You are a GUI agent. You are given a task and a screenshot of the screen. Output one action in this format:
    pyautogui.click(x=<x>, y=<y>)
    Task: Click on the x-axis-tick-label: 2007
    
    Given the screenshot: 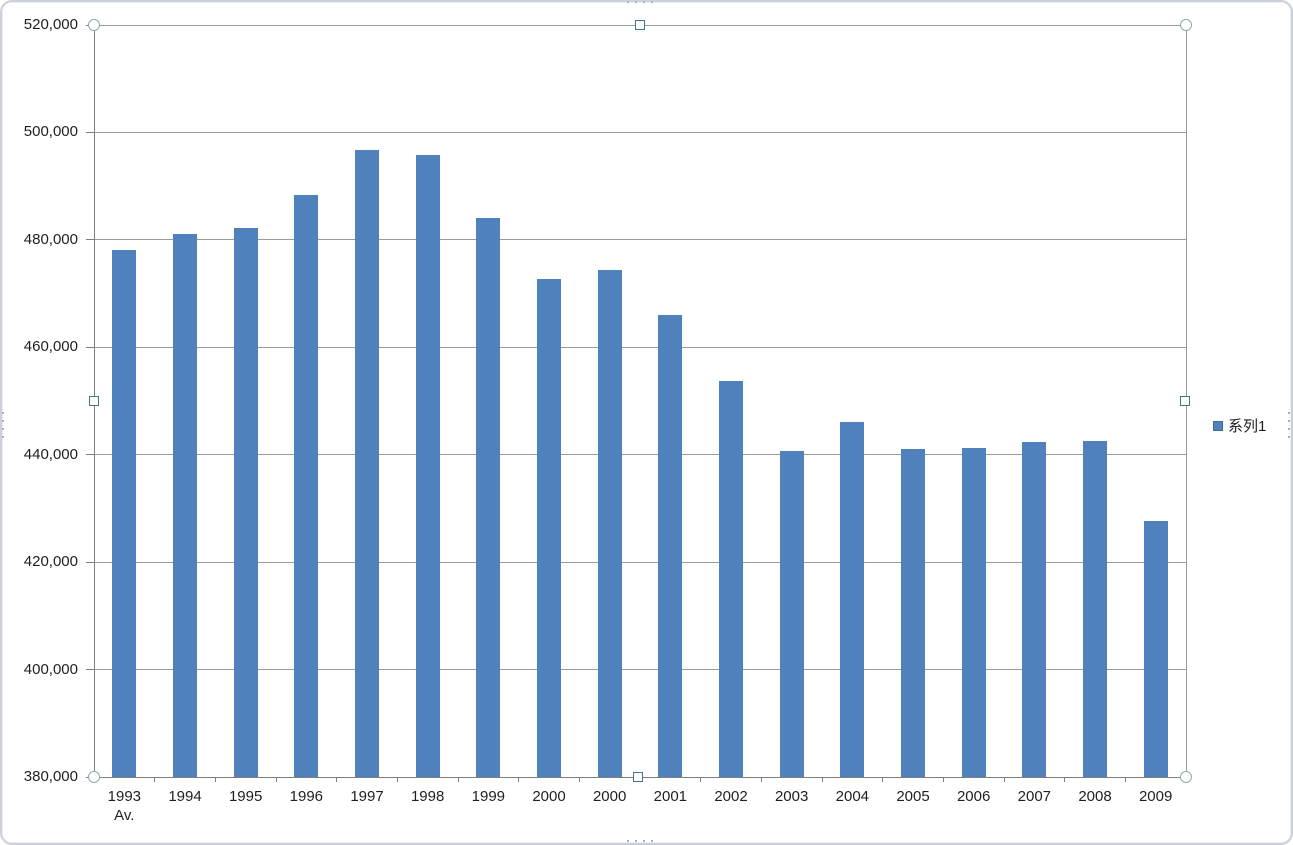 What is the action you would take?
    pyautogui.click(x=1034, y=796)
    